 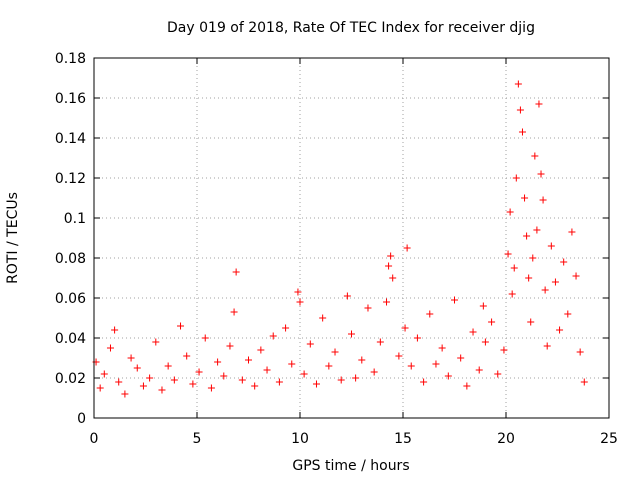 What do you see at coordinates (94, 439) in the screenshot?
I see `x-tick-label: 0` at bounding box center [94, 439].